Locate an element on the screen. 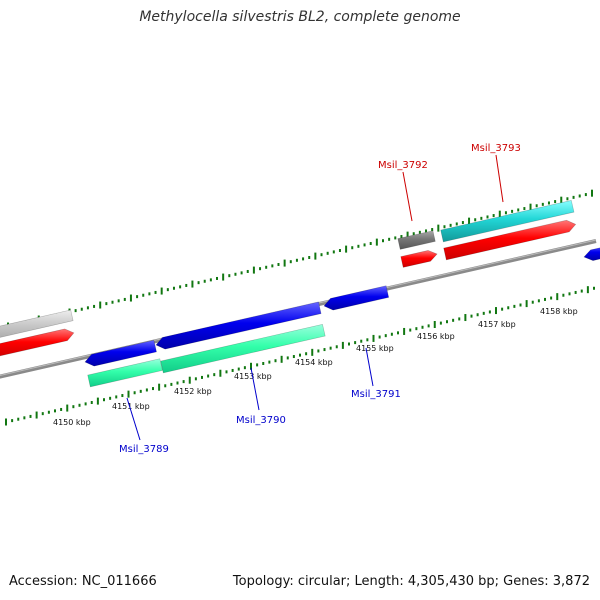 The image size is (600, 600). tick-label-4151: 4151 kbp is located at coordinates (131, 406).